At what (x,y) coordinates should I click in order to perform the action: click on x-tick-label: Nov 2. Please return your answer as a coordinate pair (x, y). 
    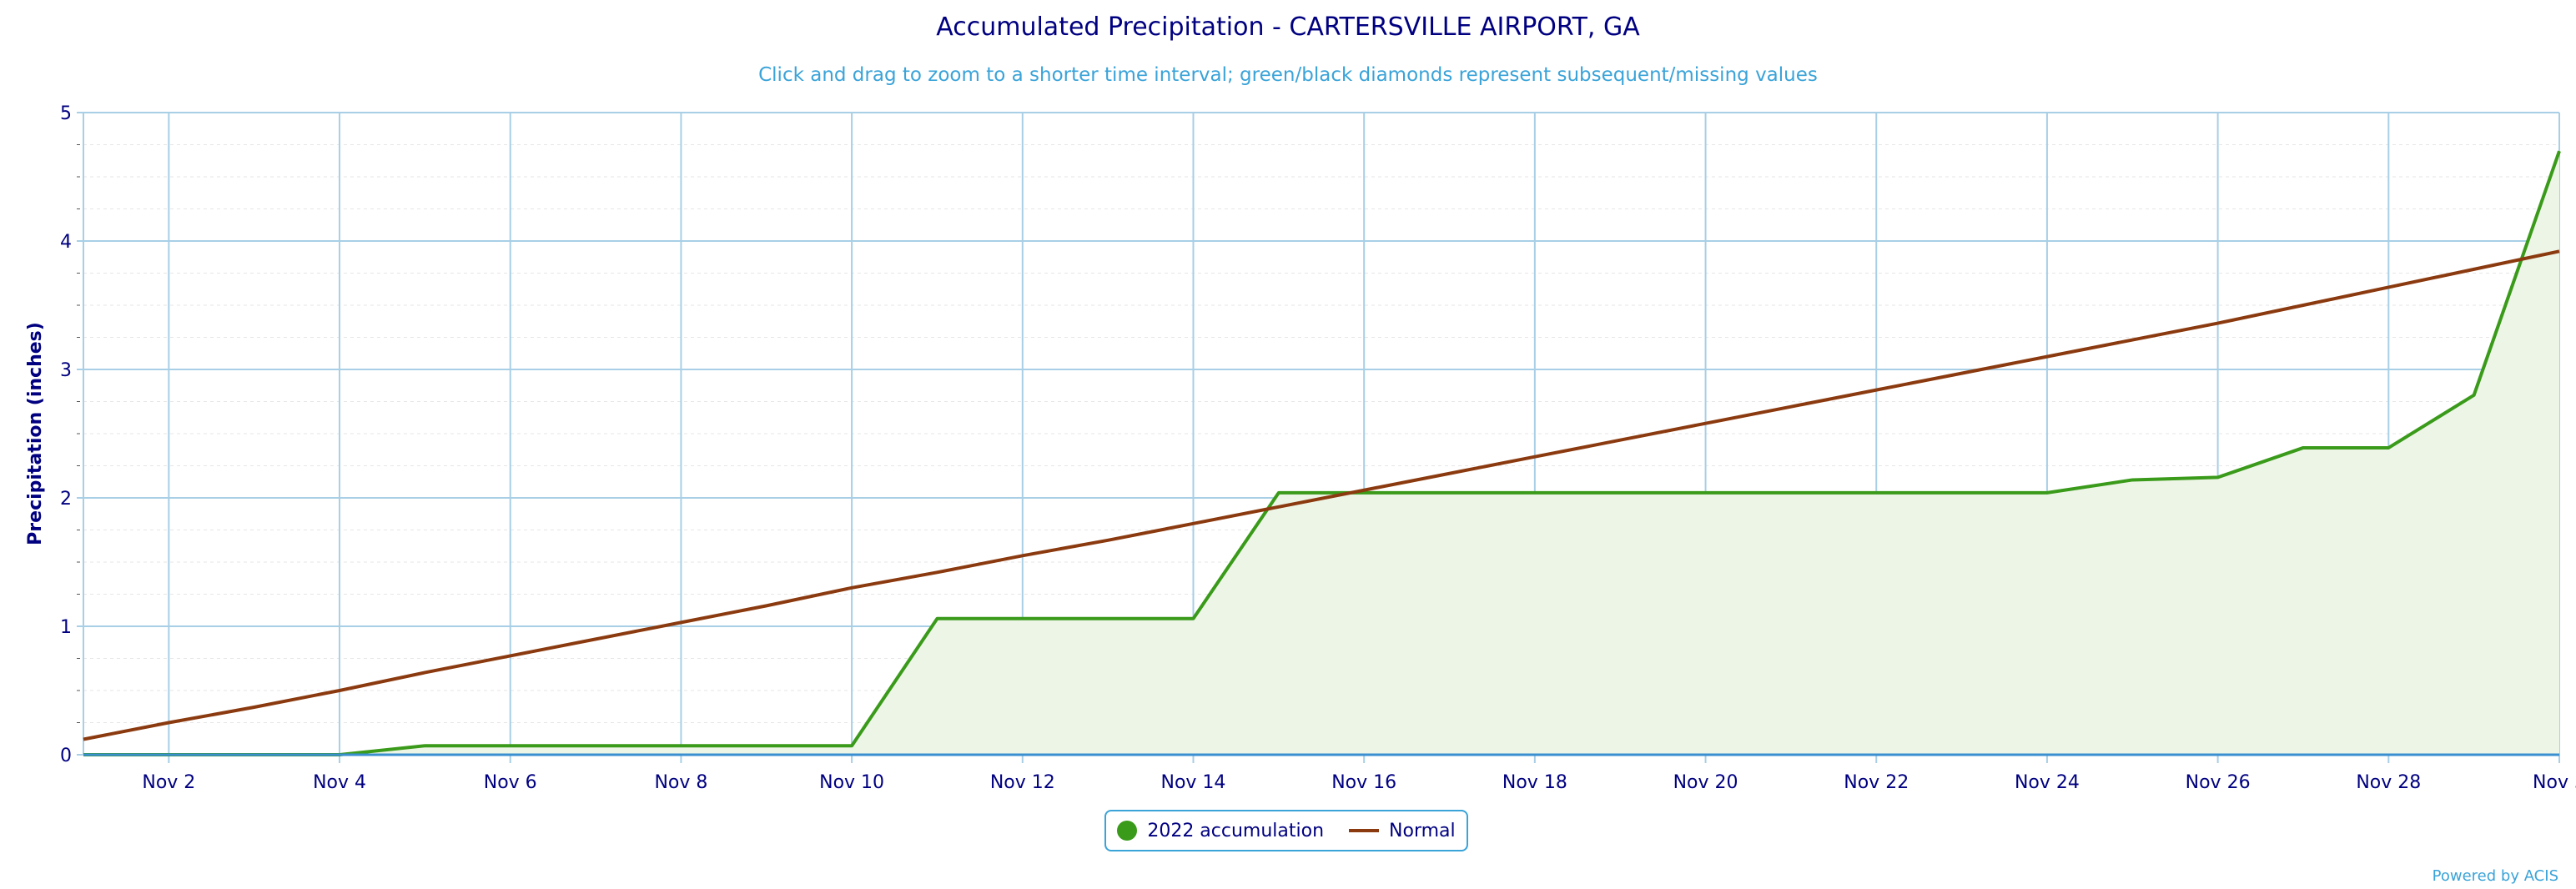
    Looking at the image, I should click on (168, 782).